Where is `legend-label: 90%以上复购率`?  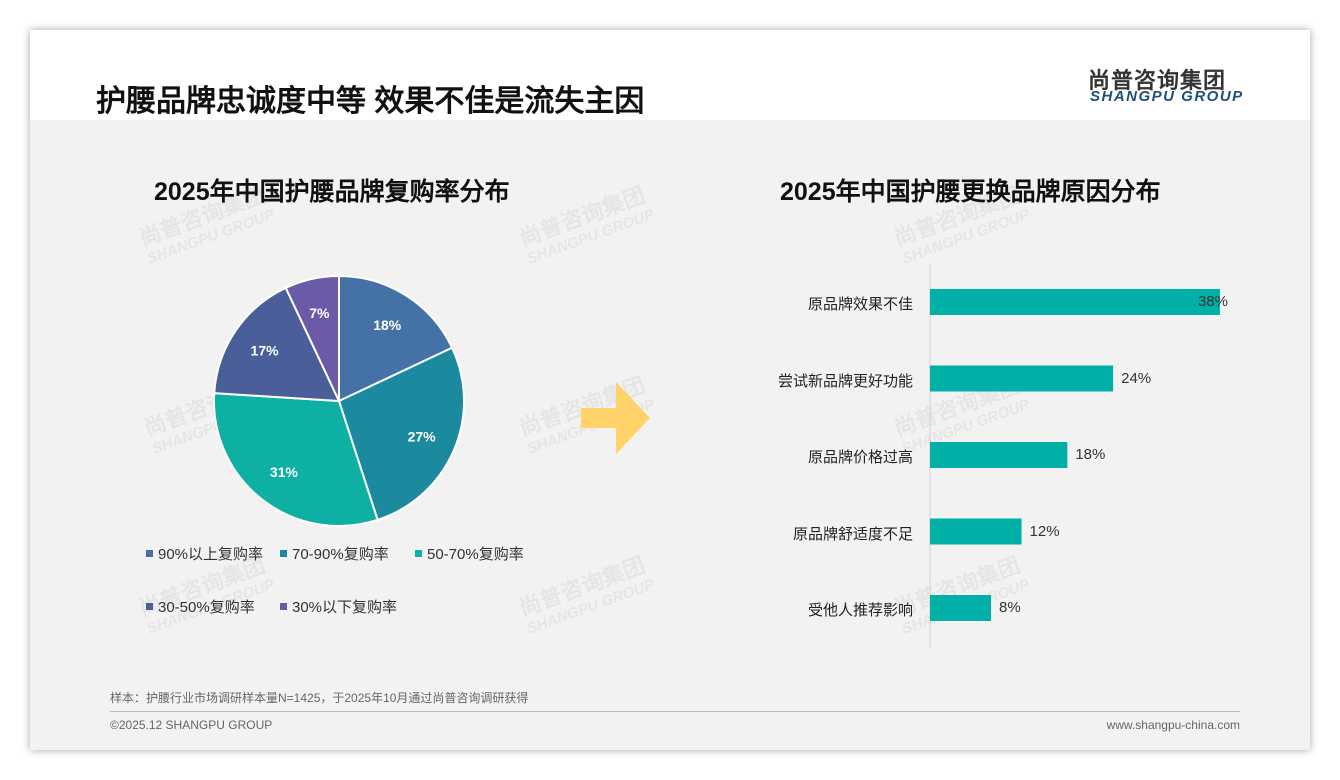
legend-label: 90%以上复购率 is located at coordinates (211, 554).